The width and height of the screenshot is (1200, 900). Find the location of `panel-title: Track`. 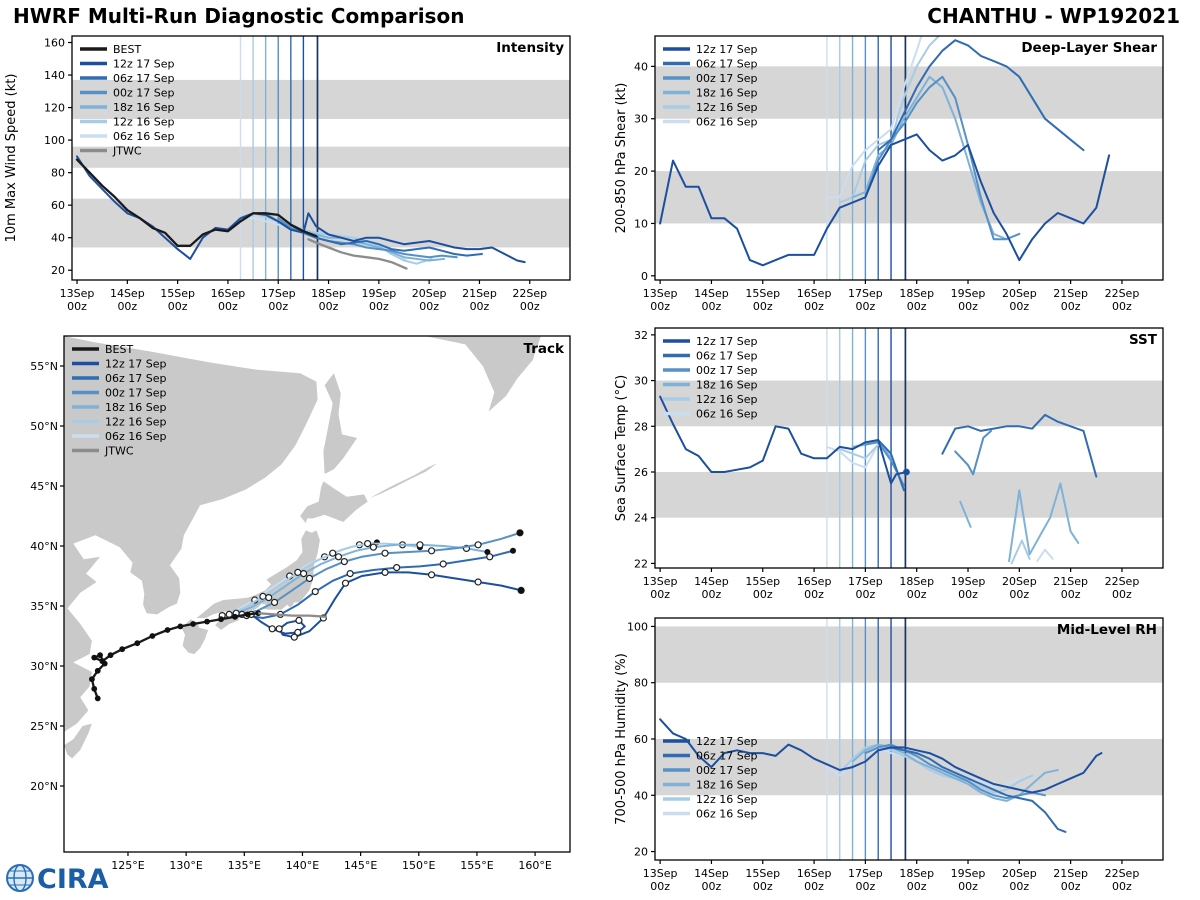

panel-title: Track is located at coordinates (544, 349).